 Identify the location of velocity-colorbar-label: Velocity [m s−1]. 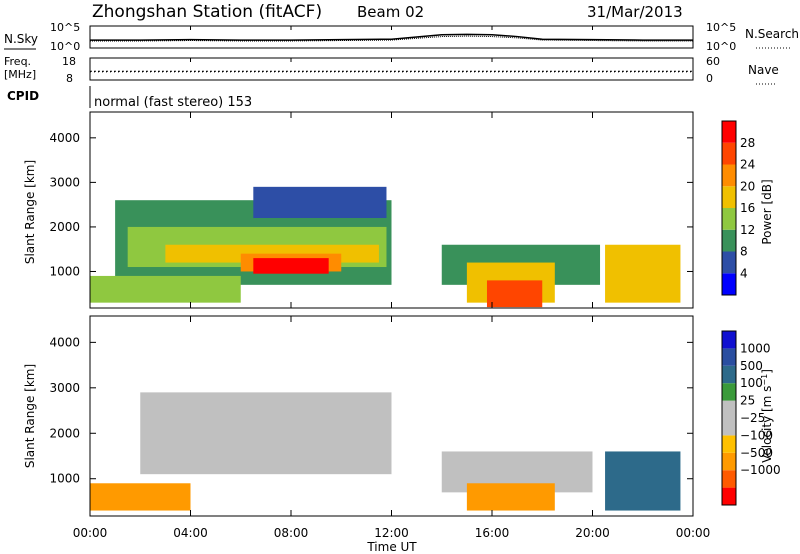
(767, 416).